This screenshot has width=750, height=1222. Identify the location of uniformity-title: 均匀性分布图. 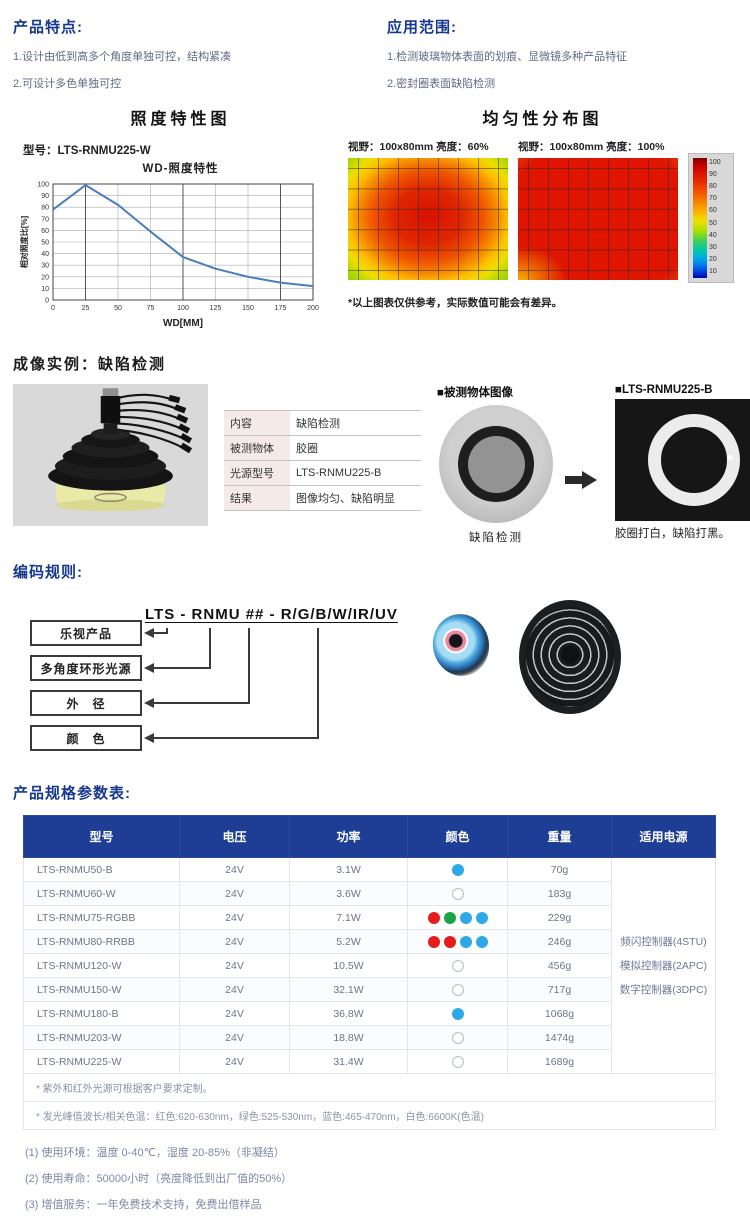
(542, 119).